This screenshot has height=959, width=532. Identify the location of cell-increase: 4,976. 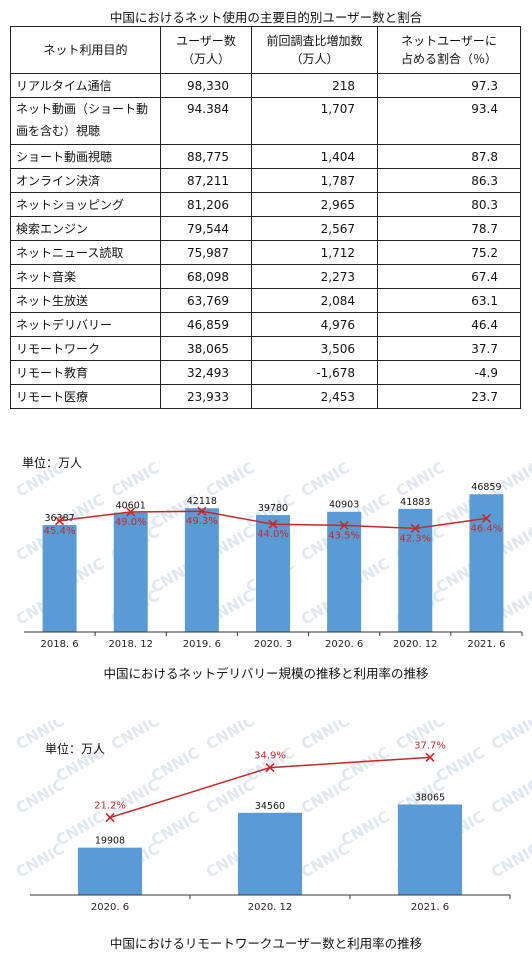
(314, 324).